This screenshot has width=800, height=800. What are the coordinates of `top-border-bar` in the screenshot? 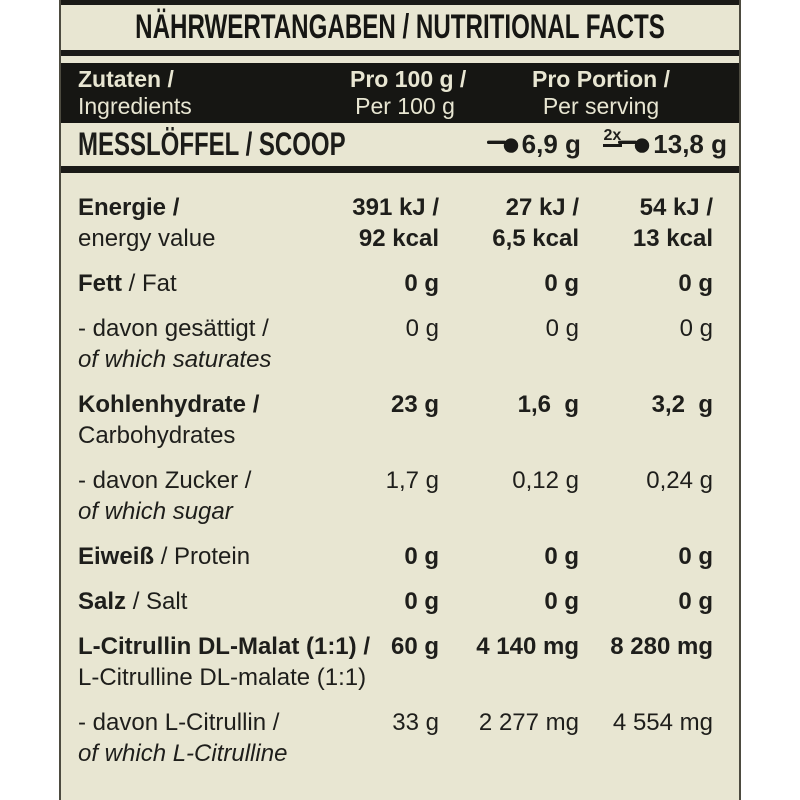 It's located at (400, 2).